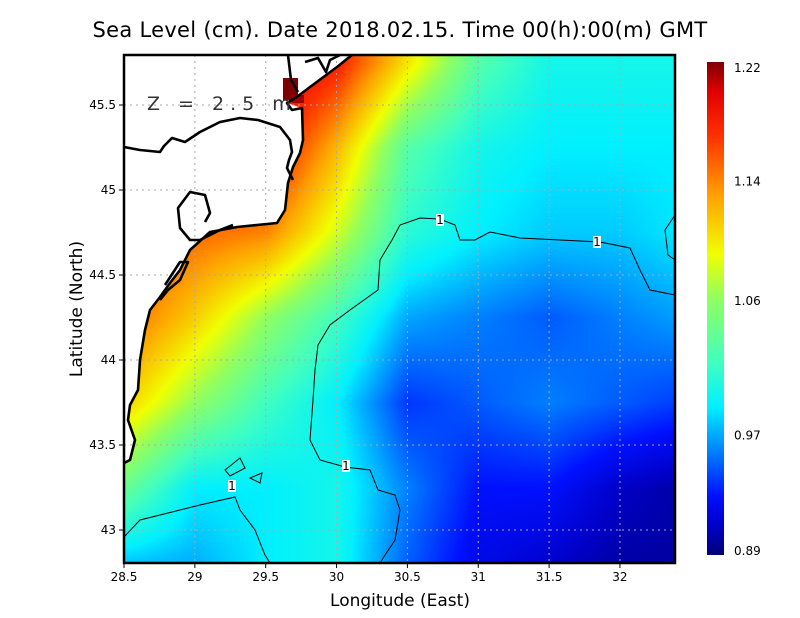 This screenshot has width=800, height=618. What do you see at coordinates (102, 275) in the screenshot?
I see `y-tick-label: 44.5` at bounding box center [102, 275].